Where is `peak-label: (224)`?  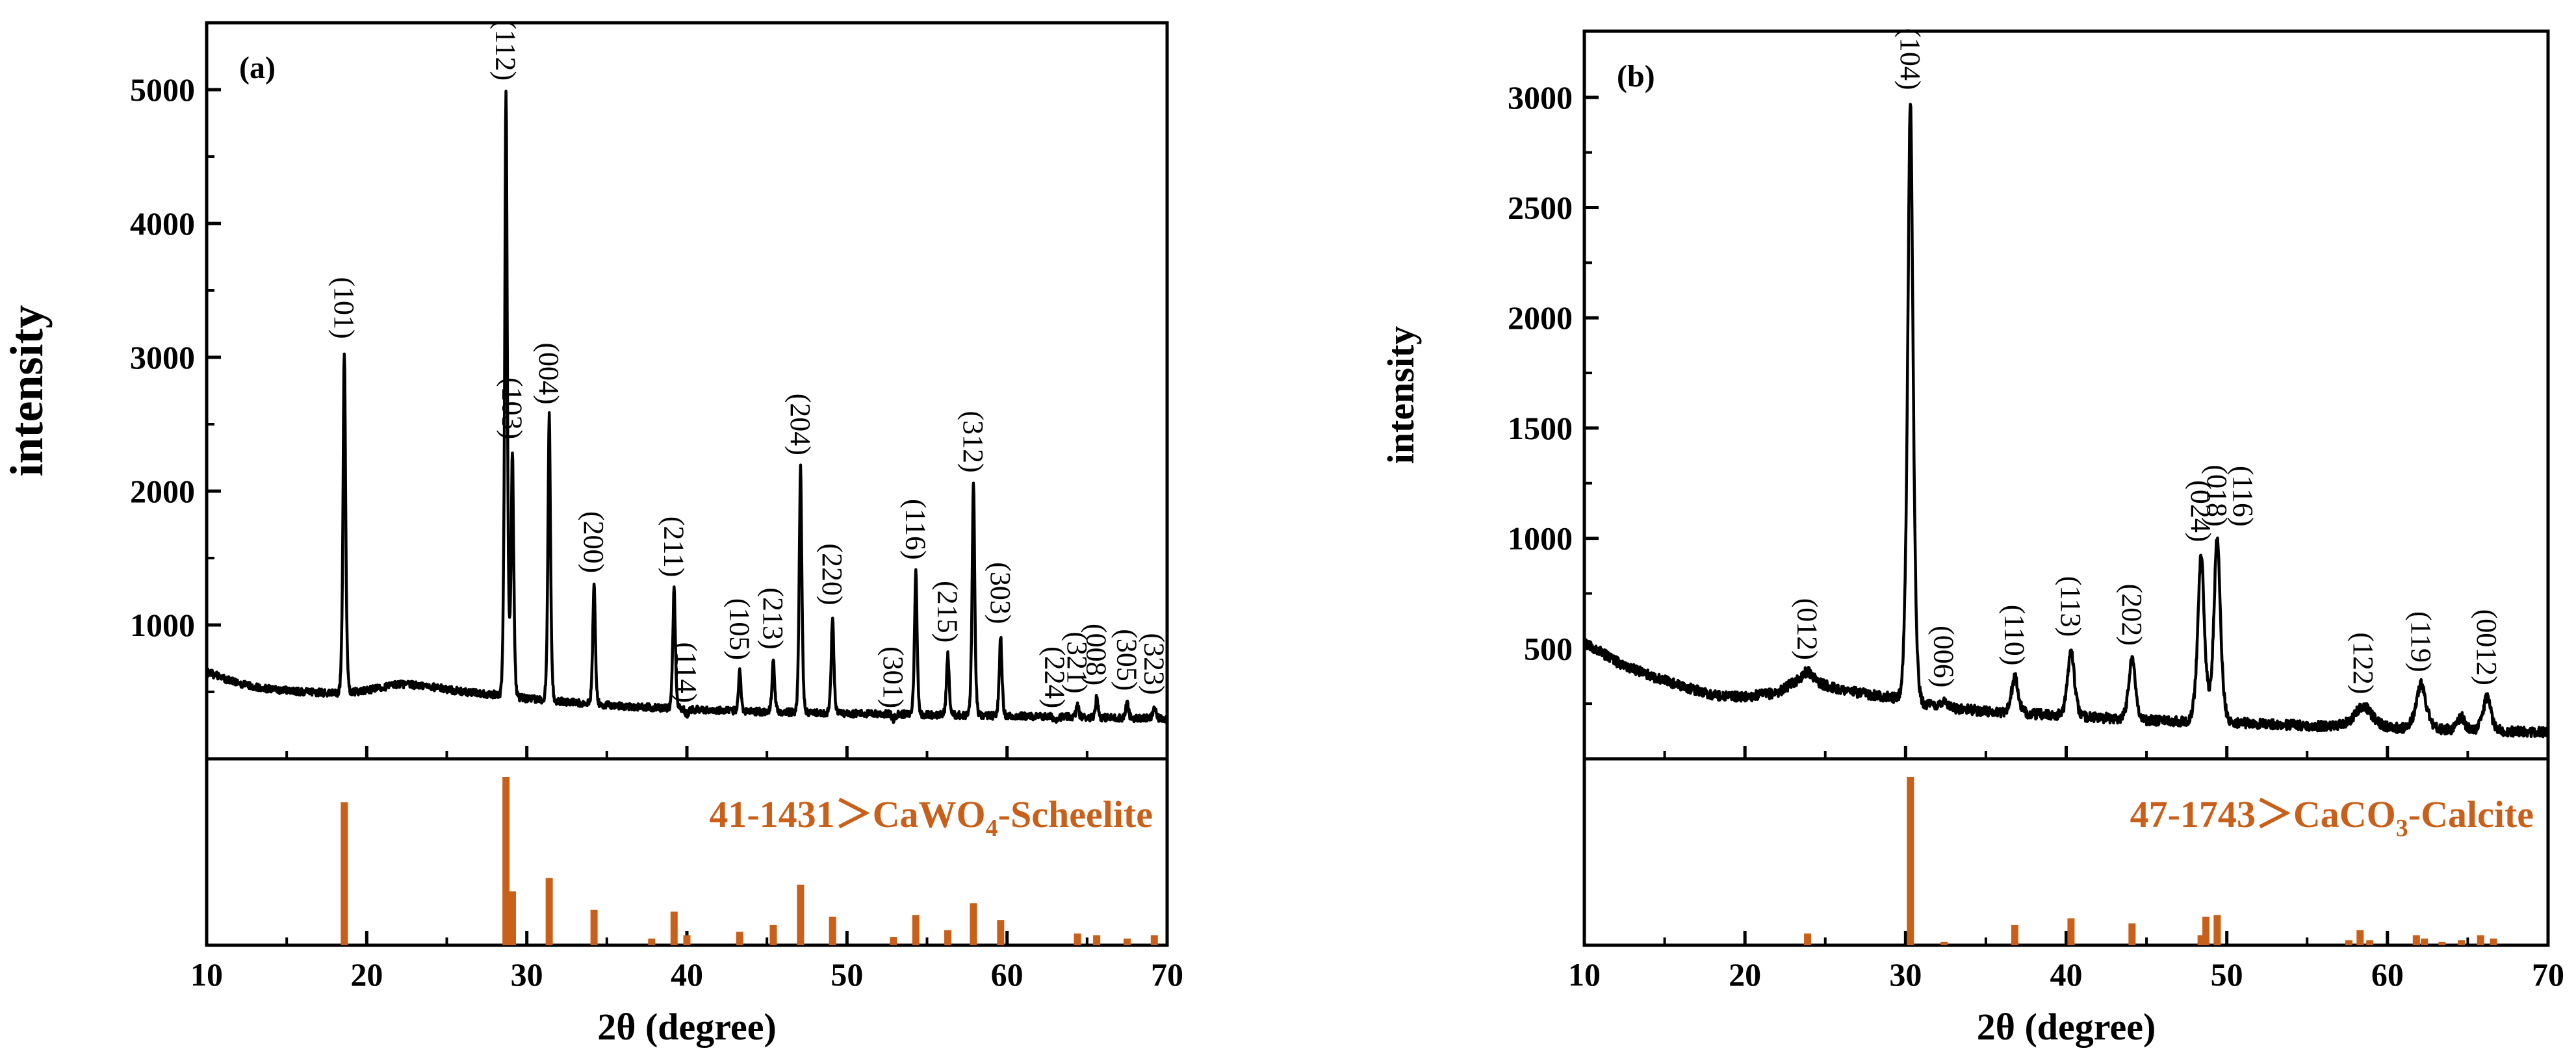
peak-label: (224) is located at coordinates (1055, 677).